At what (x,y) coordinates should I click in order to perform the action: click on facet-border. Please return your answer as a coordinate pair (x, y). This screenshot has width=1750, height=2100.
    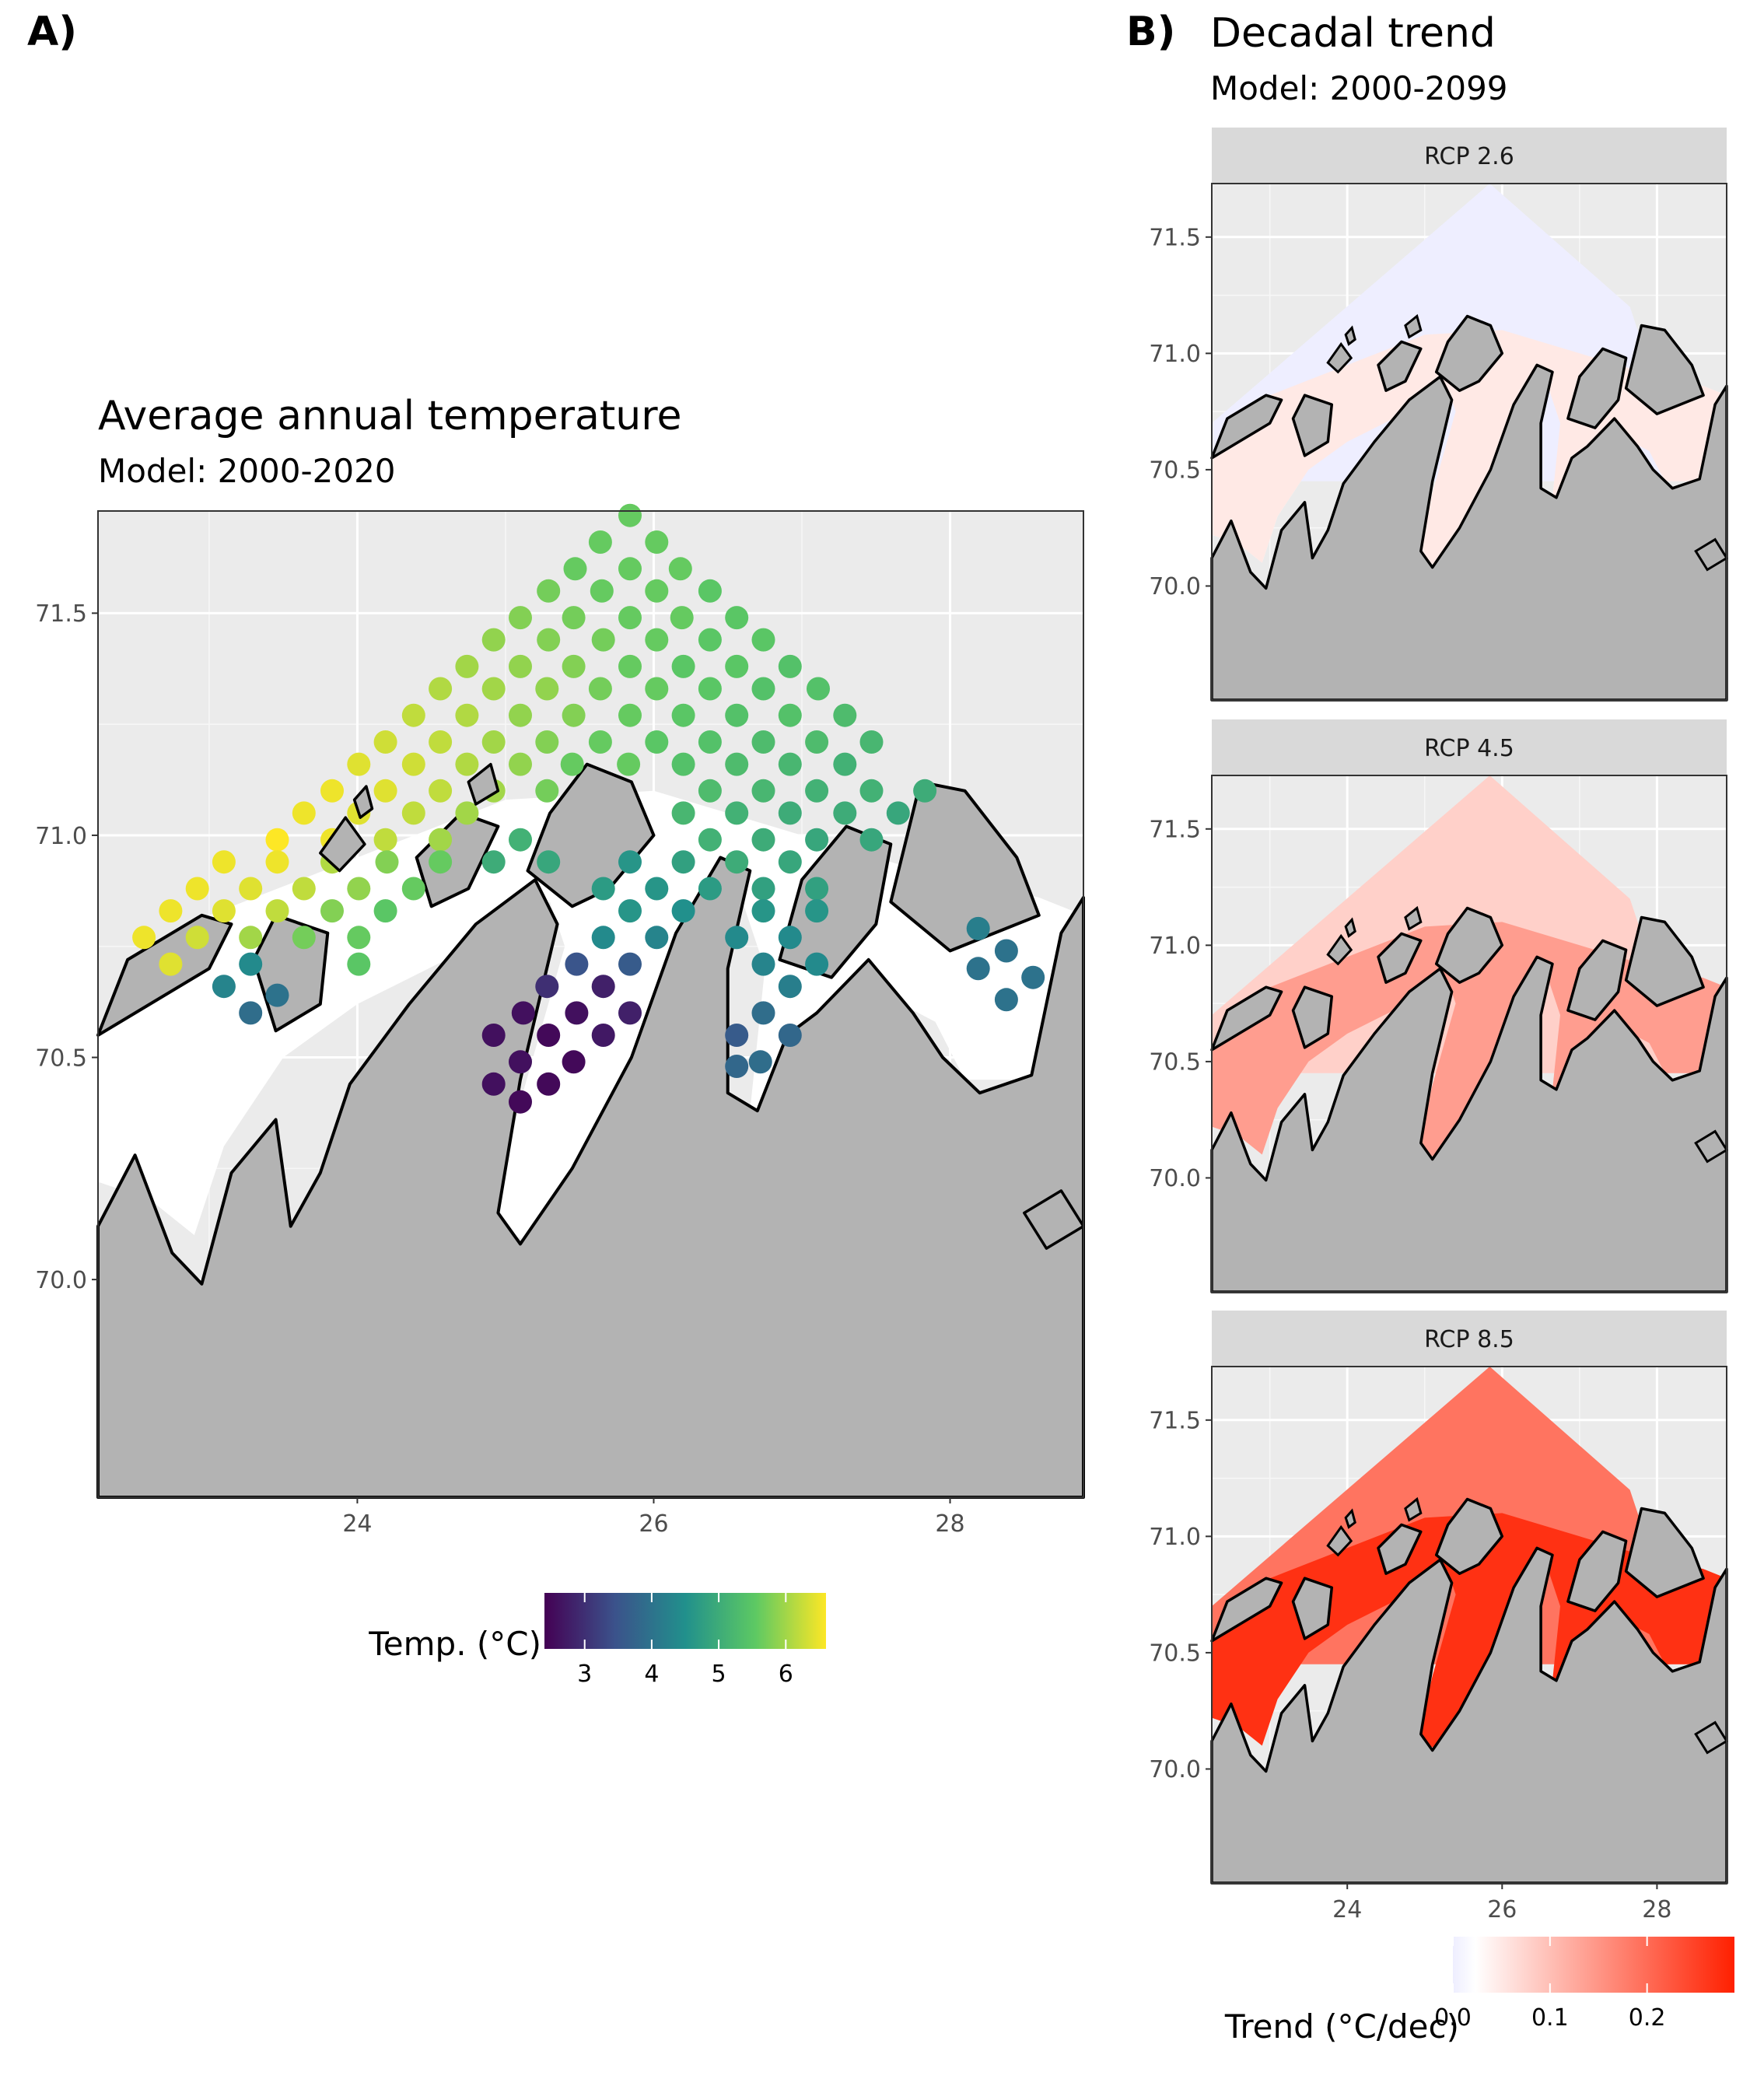
    Looking at the image, I should click on (1469, 1034).